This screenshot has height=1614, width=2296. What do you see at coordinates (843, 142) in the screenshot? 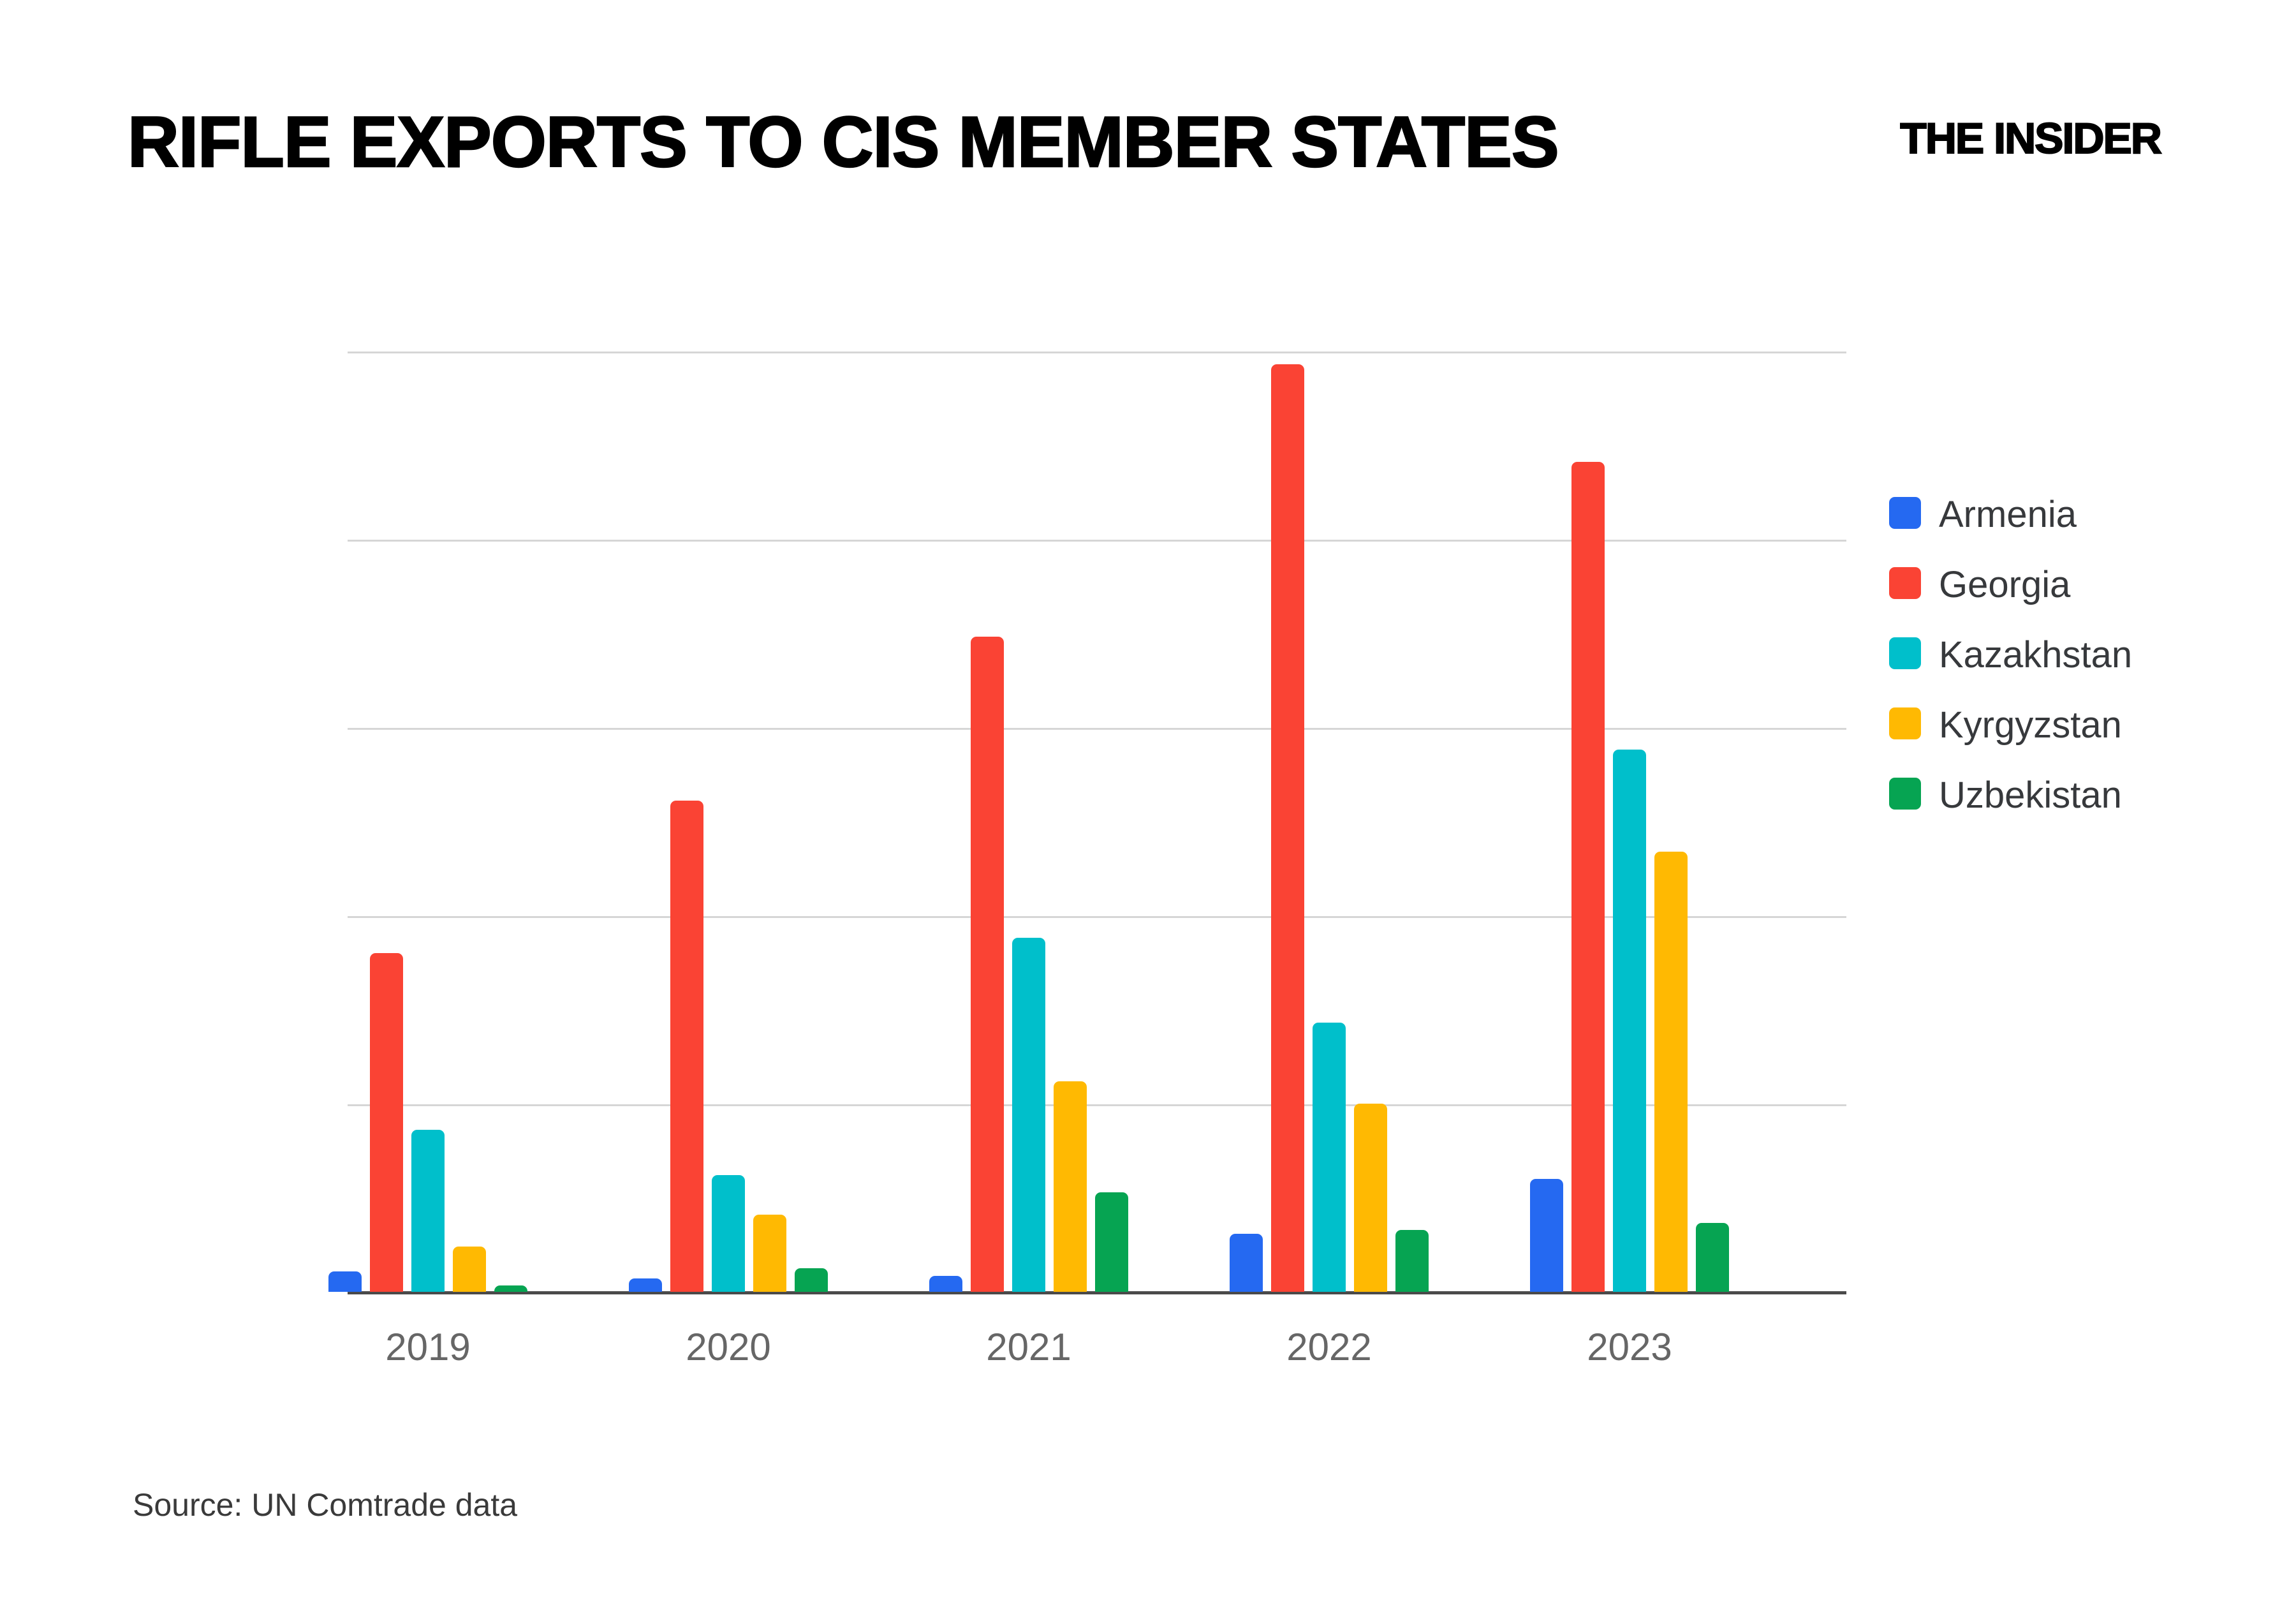
I see `chart-title: RIFLE EXPORTS TO CIS MEMBER STATES` at bounding box center [843, 142].